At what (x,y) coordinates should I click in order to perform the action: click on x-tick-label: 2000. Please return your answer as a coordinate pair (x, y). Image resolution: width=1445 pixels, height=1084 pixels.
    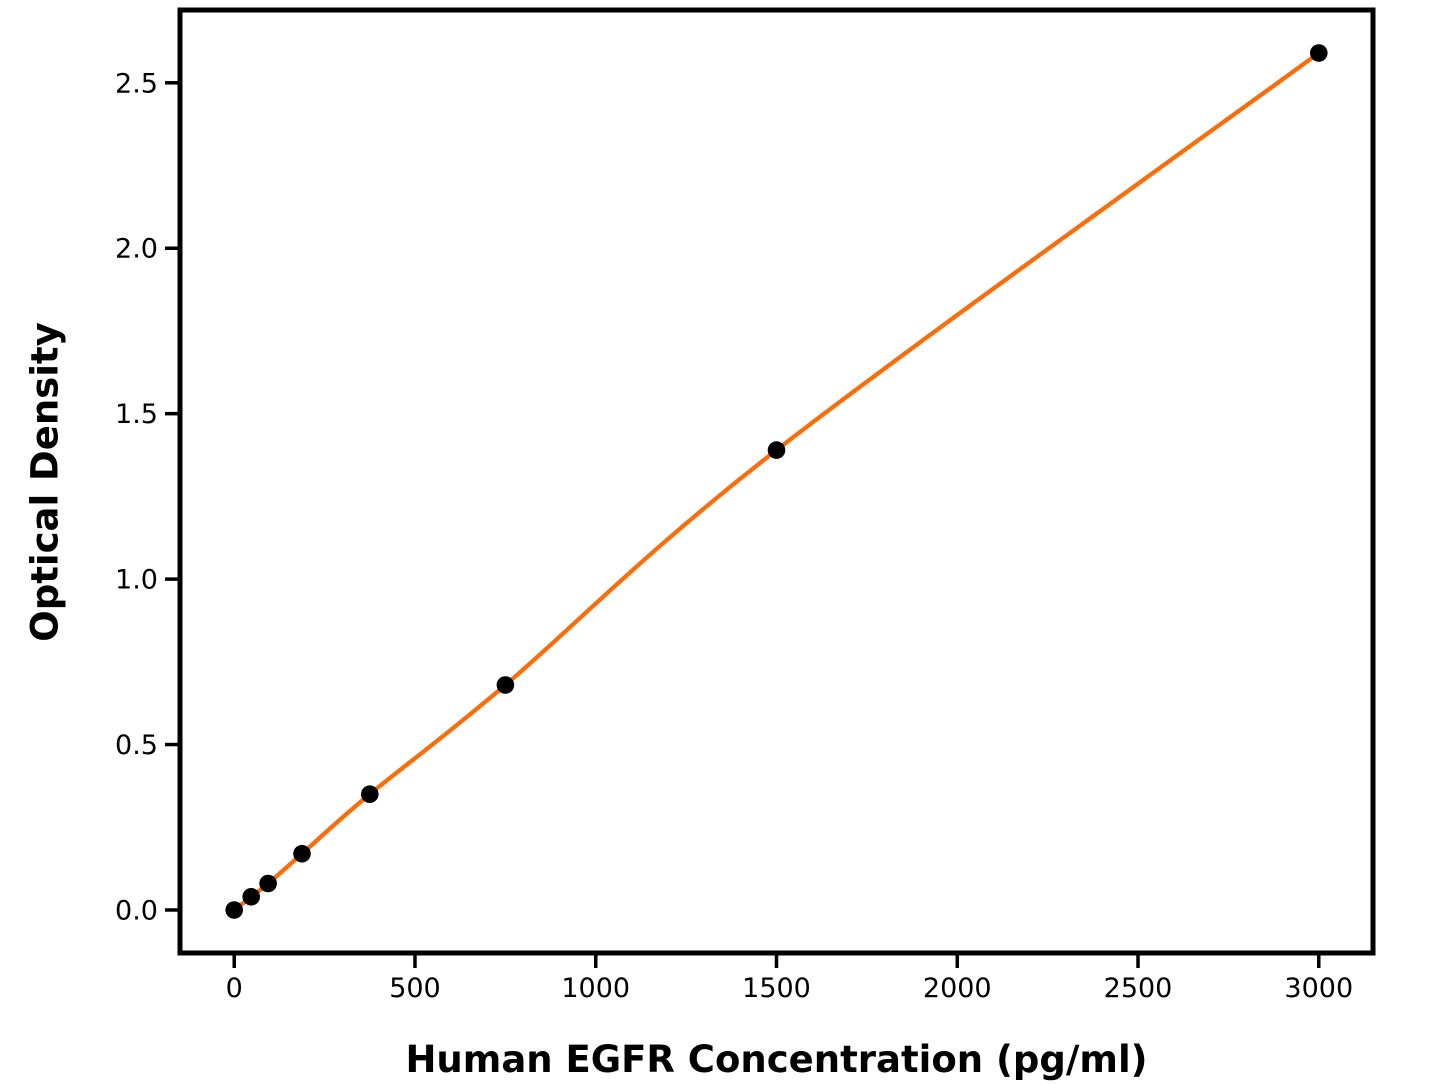
    Looking at the image, I should click on (957, 988).